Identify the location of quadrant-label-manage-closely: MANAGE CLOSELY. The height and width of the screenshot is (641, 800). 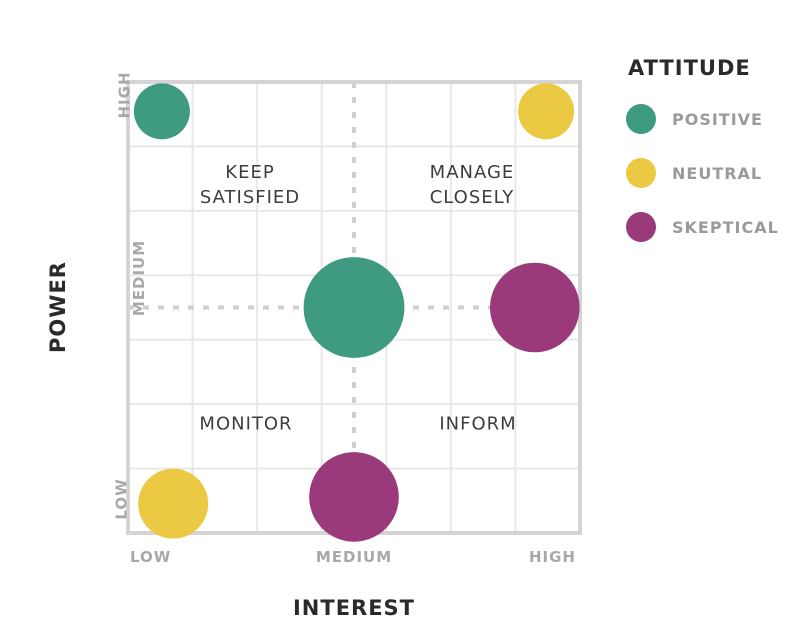
(472, 185).